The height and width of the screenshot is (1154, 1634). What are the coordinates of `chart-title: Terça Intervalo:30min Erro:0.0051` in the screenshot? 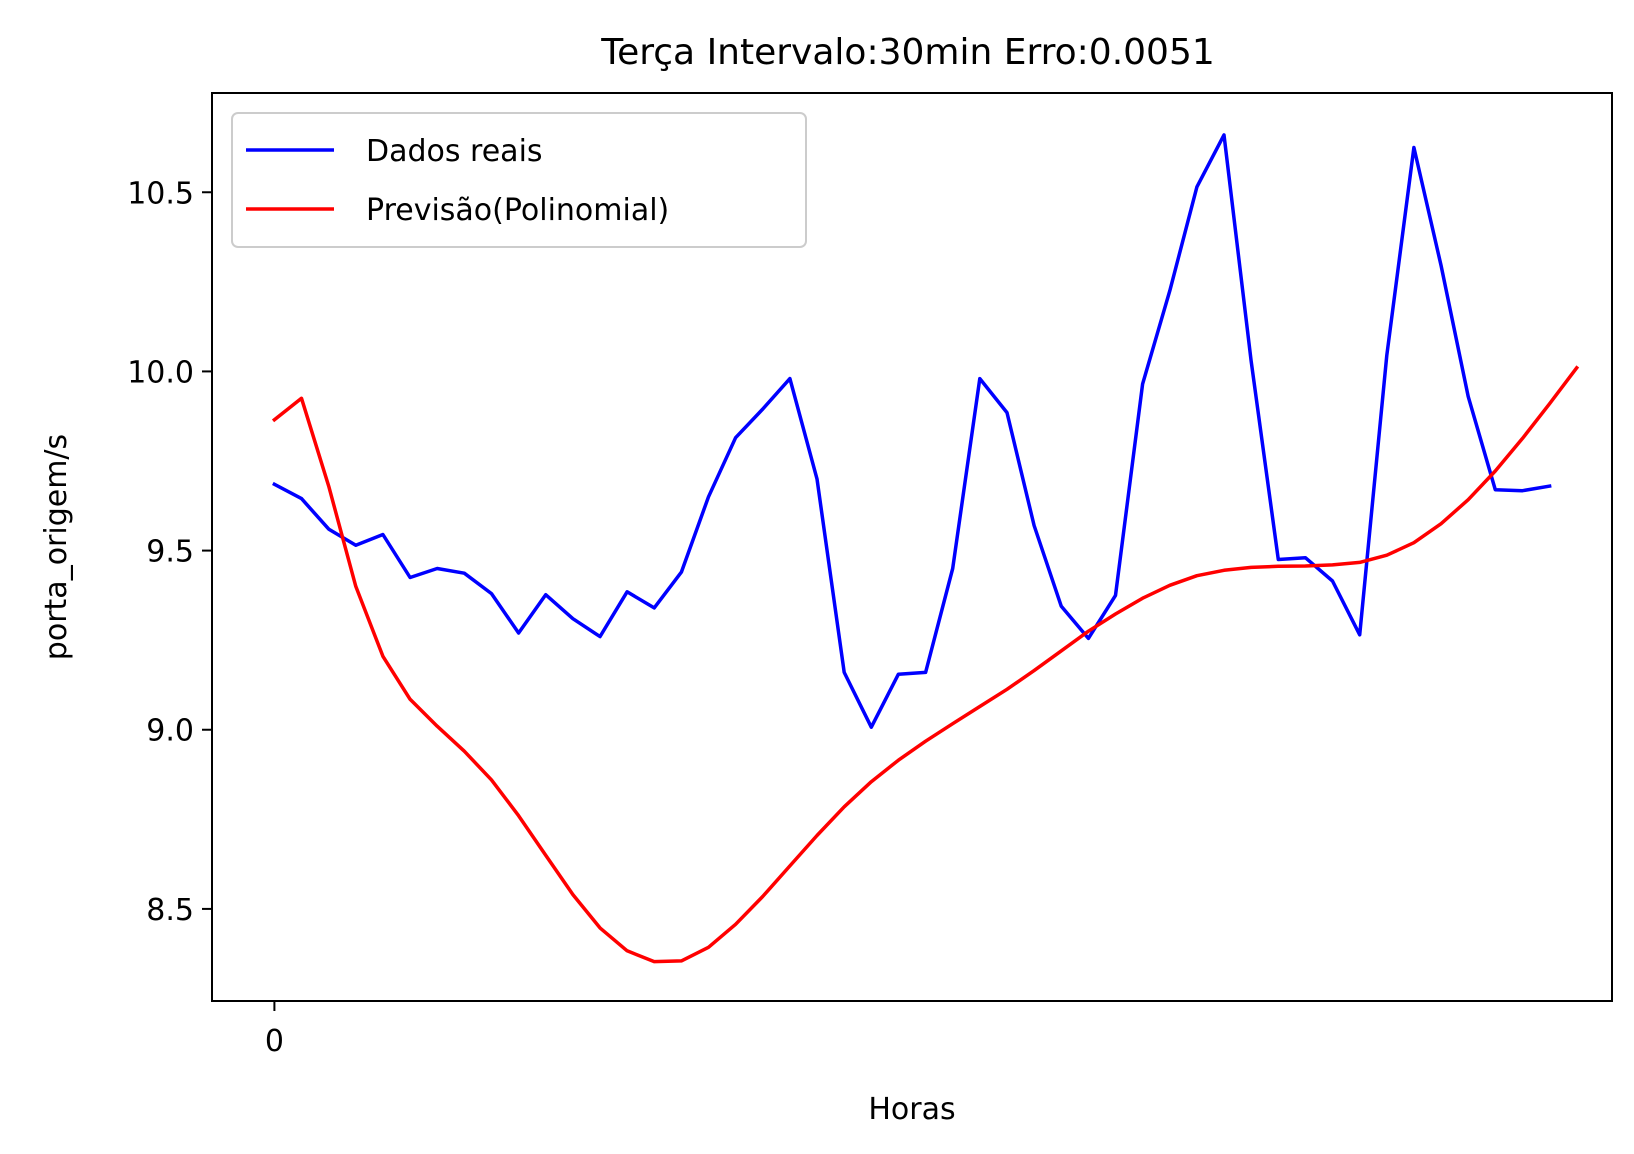 It's located at (907, 52).